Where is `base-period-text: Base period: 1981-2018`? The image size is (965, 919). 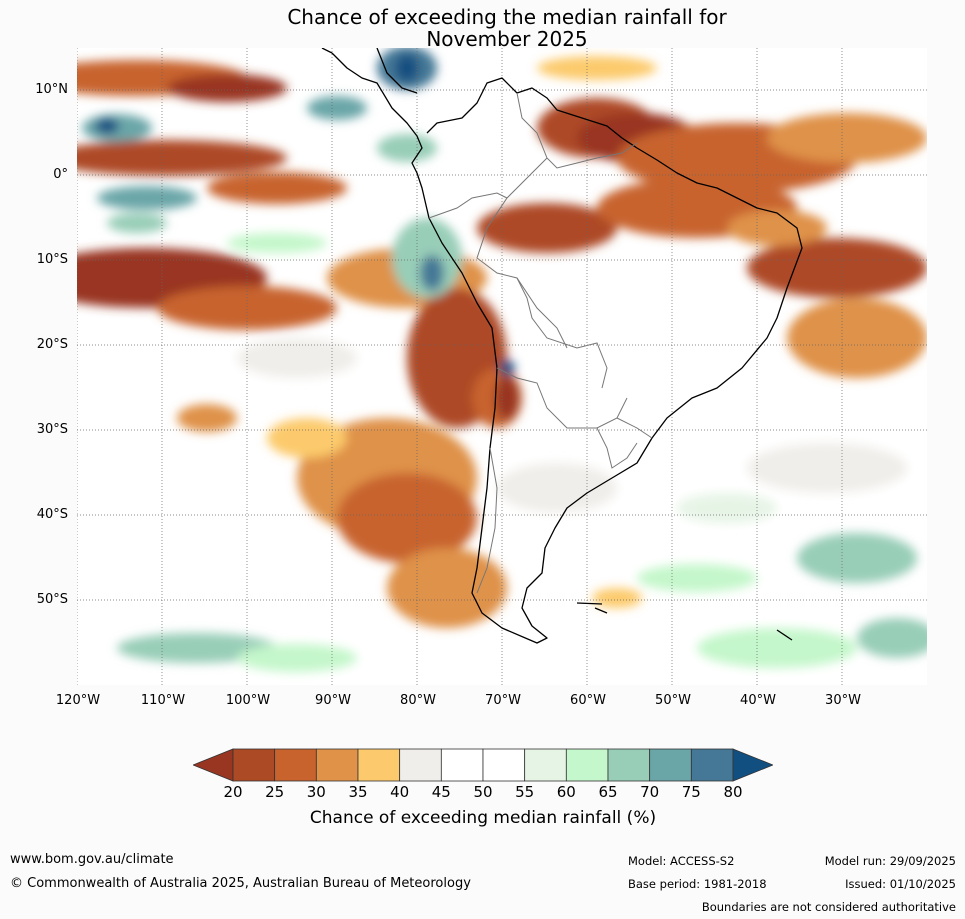
base-period-text: Base period: 1981-2018 is located at coordinates (697, 884).